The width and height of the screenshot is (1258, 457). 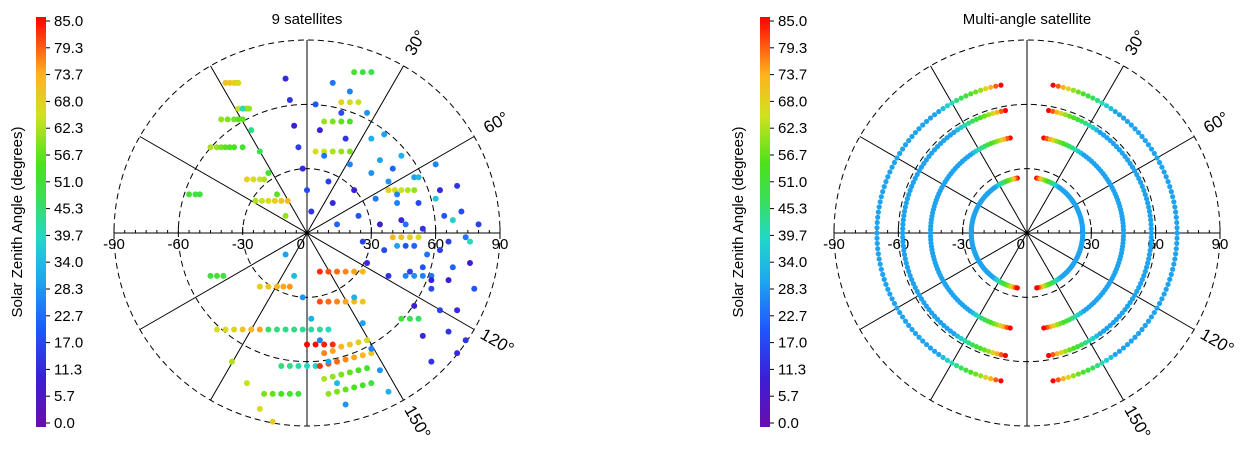 I want to click on angle-label: 60°, so click(x=1216, y=122).